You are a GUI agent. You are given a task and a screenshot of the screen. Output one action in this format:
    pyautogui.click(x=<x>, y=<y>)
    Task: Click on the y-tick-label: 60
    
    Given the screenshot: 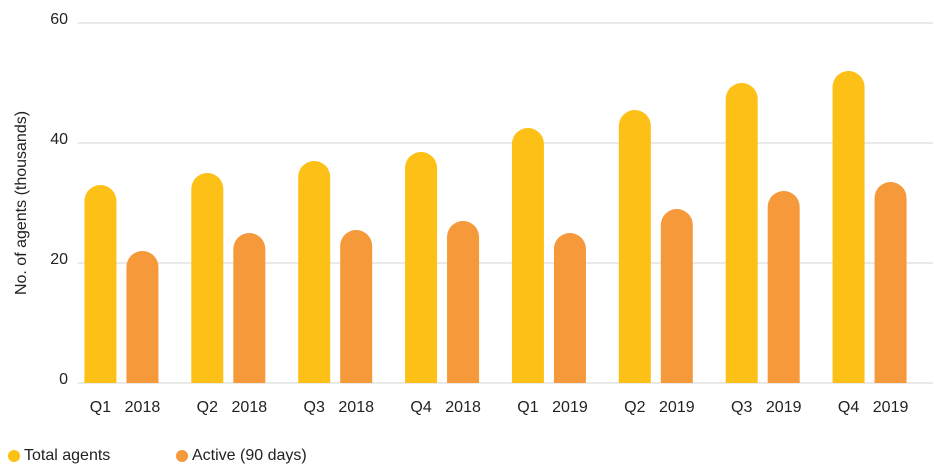 What is the action you would take?
    pyautogui.click(x=59, y=19)
    